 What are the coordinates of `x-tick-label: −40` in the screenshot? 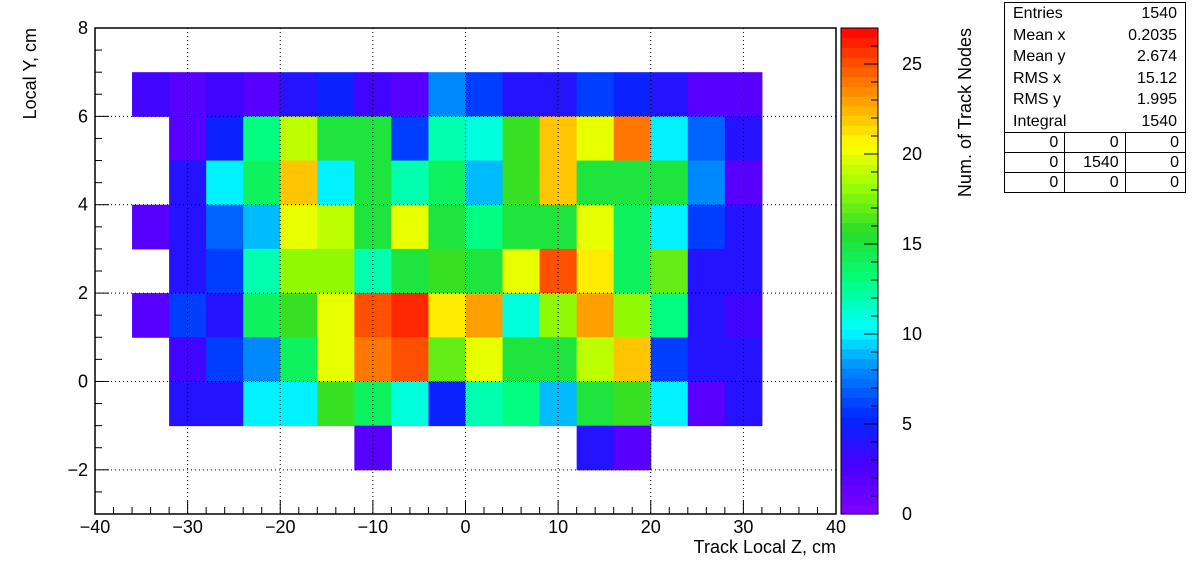 It's located at (95, 527).